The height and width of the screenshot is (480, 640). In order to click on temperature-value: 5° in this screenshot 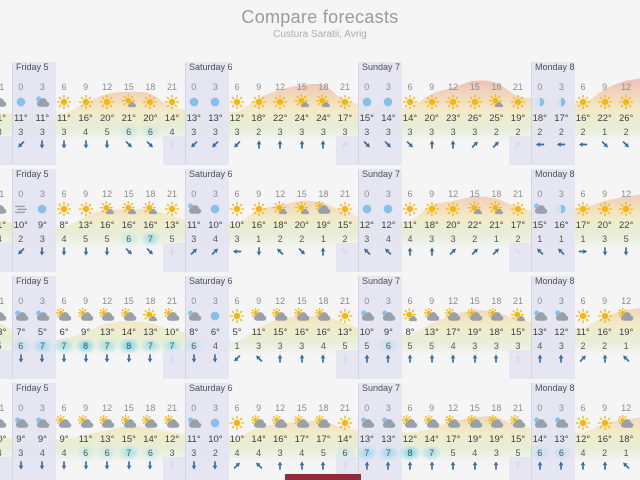, I will do `click(237, 332)`.